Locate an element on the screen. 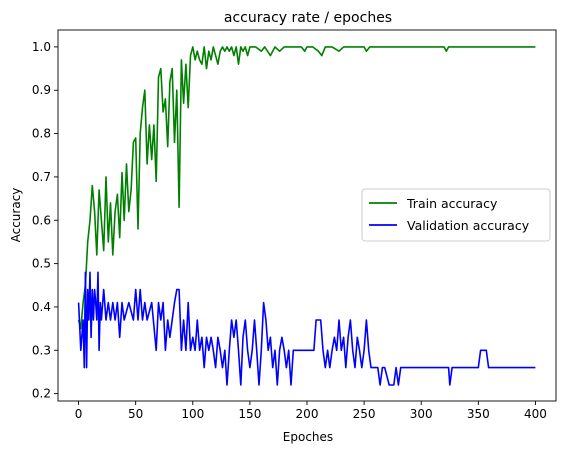  x-tick-label: 50 is located at coordinates (135, 414).